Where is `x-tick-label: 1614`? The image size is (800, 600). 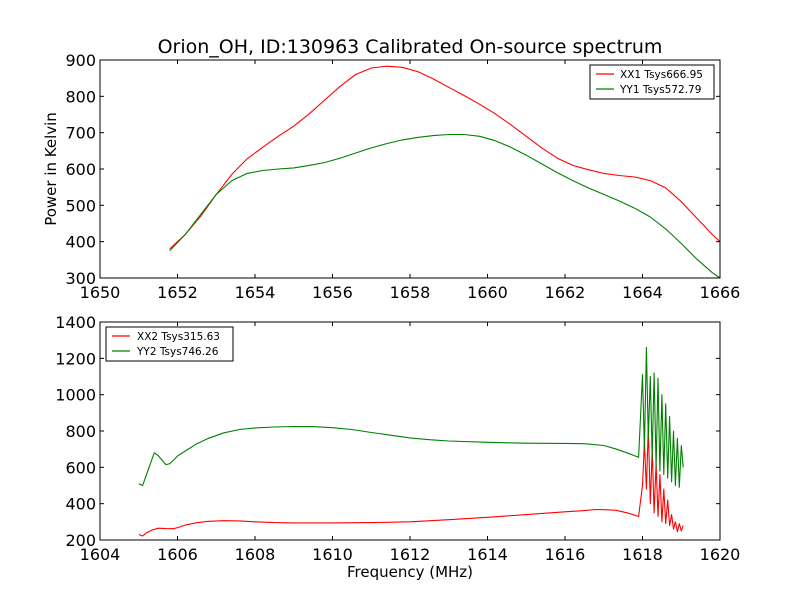
x-tick-label: 1614 is located at coordinates (487, 554).